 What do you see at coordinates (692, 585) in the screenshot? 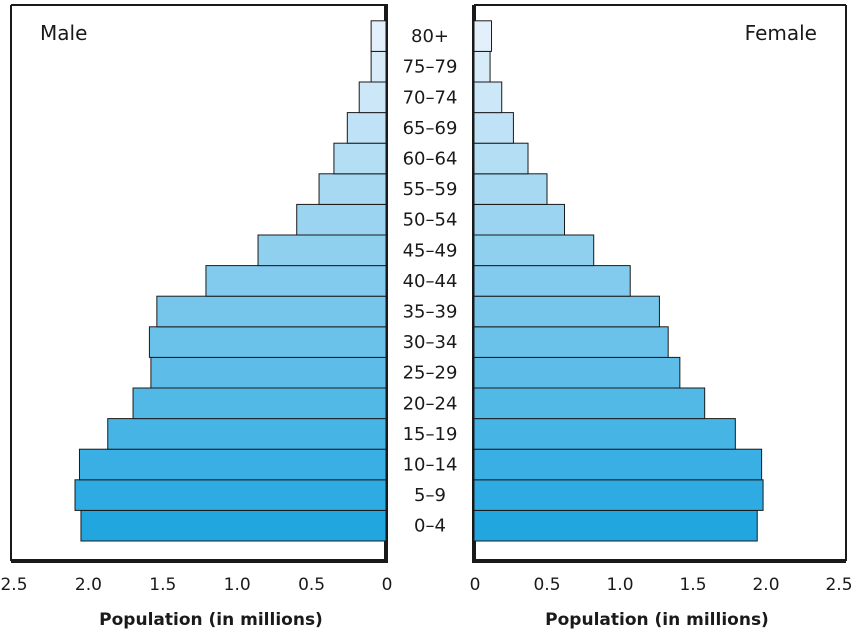
I see `female-tick-1-5: 1.5` at bounding box center [692, 585].